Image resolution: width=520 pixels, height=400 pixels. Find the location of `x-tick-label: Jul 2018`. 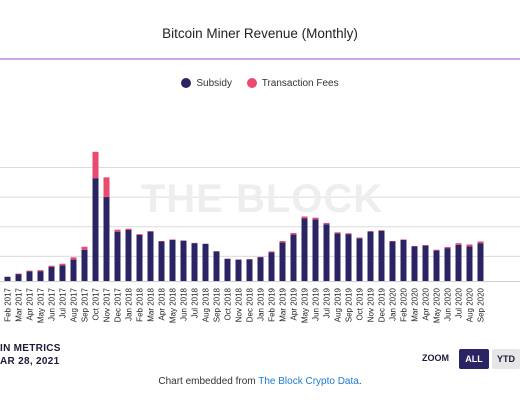

x-tick-label: Jul 2018 is located at coordinates (195, 302).